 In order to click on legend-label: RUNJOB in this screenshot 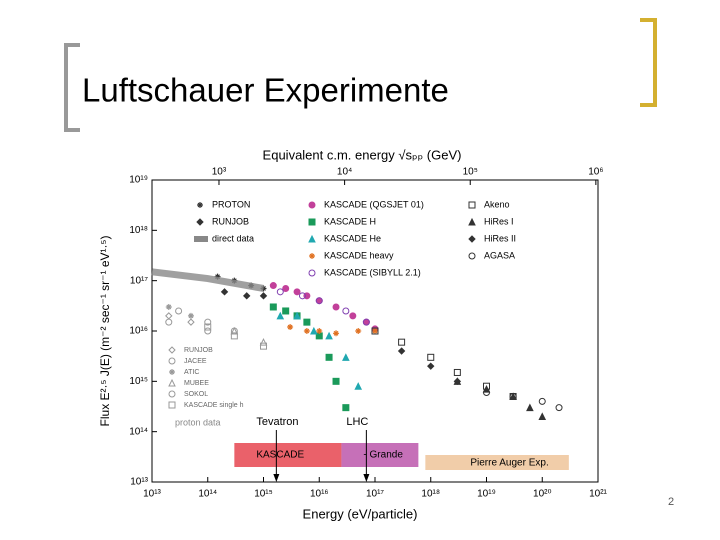, I will do `click(198, 350)`.